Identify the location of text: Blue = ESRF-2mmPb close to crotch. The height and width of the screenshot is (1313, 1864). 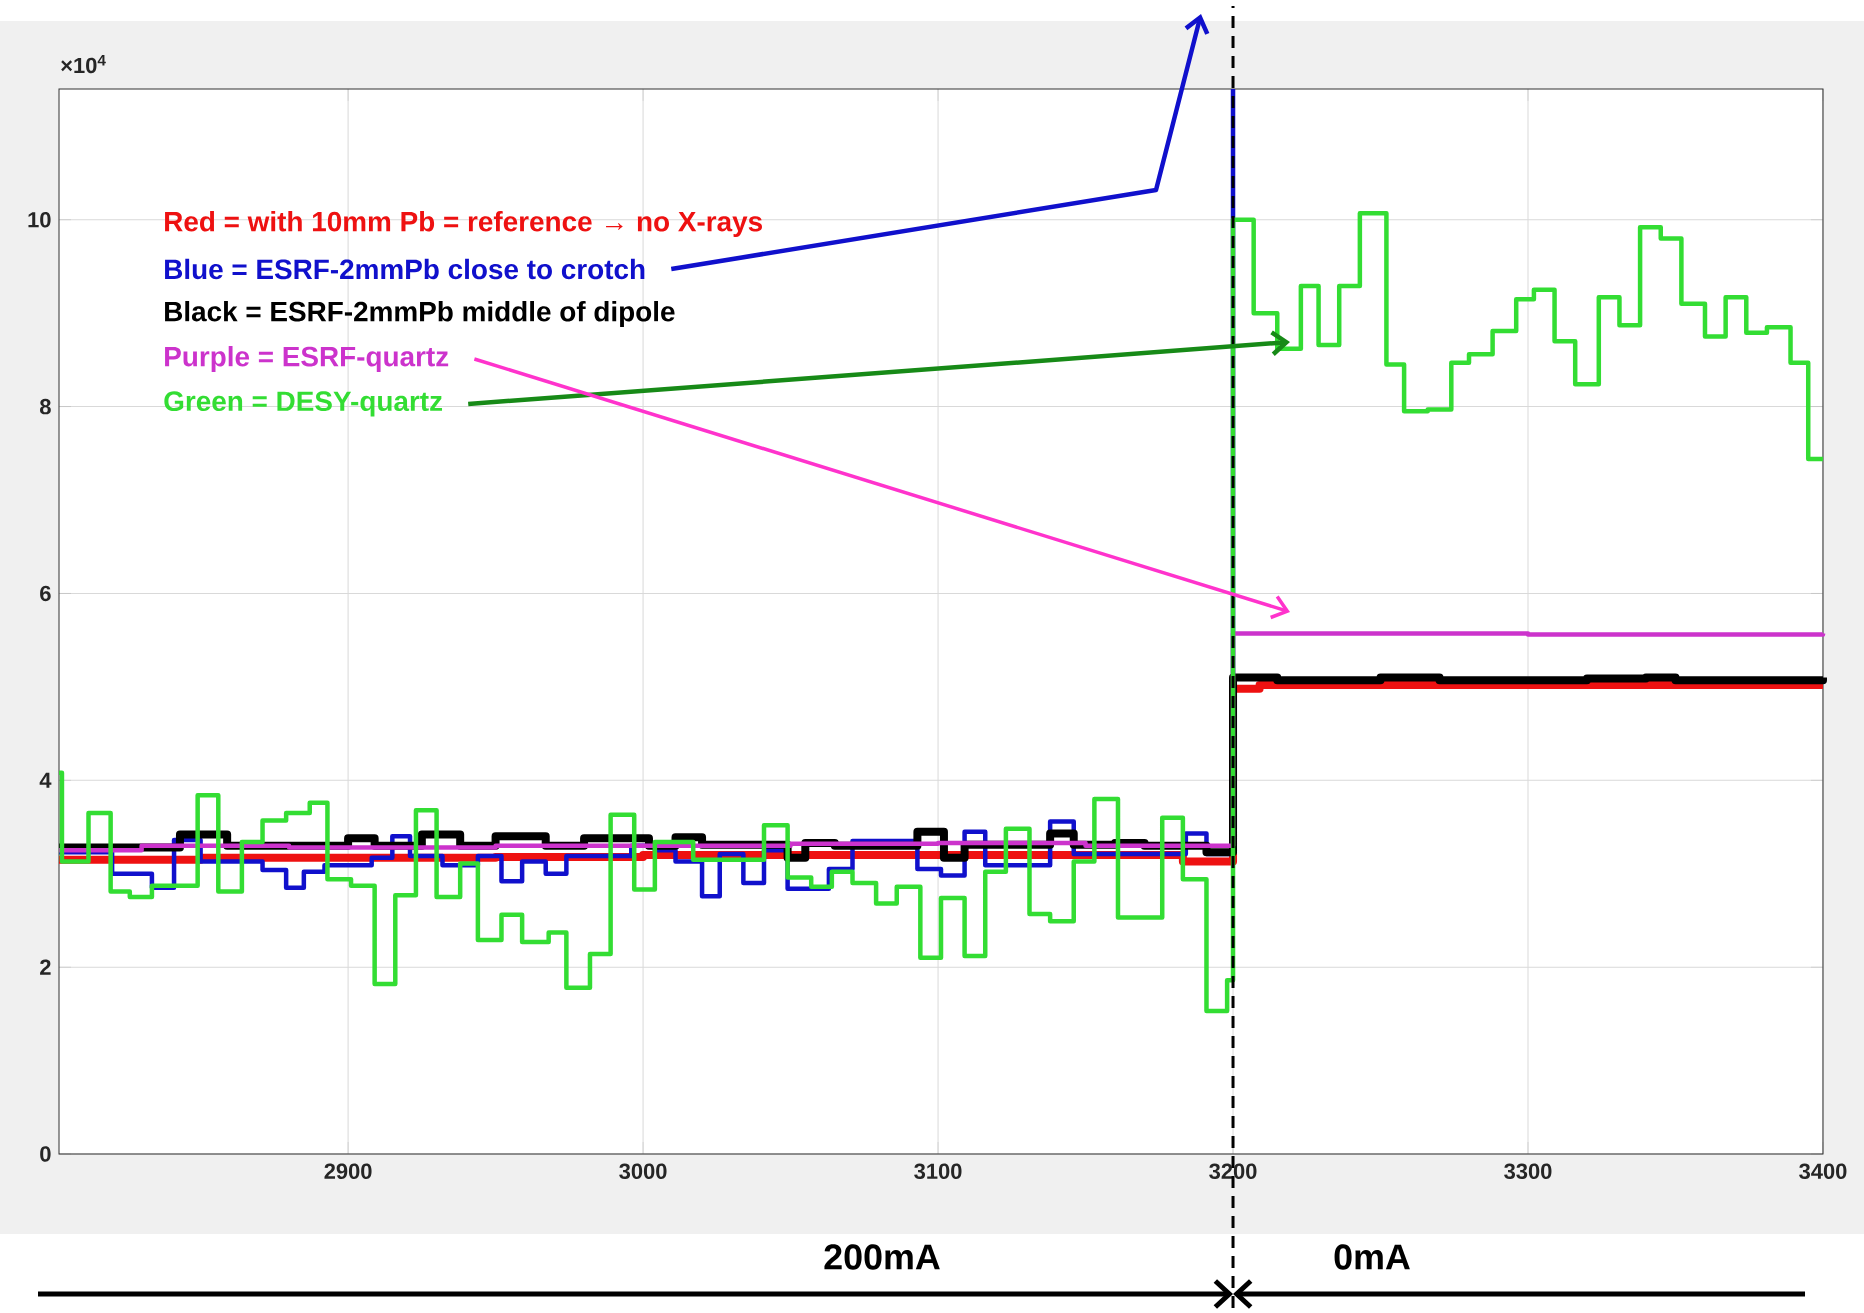
(405, 269).